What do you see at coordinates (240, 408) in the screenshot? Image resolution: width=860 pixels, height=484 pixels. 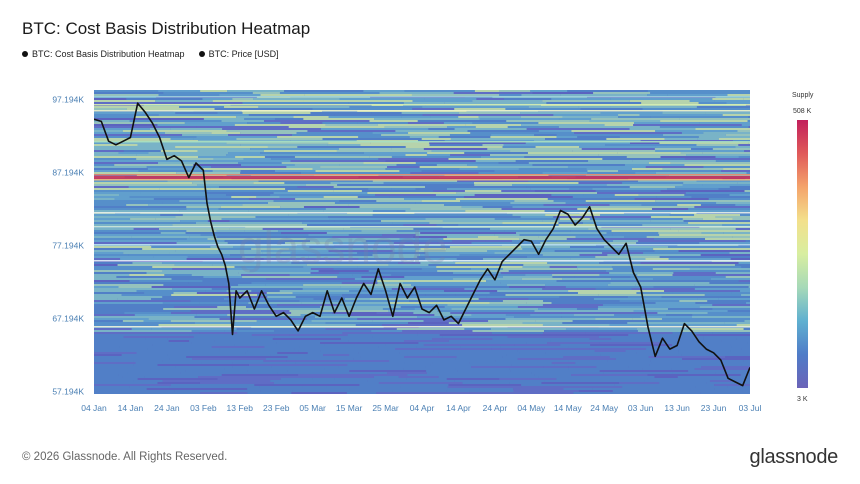 I see `x-tick-label: 13 Feb` at bounding box center [240, 408].